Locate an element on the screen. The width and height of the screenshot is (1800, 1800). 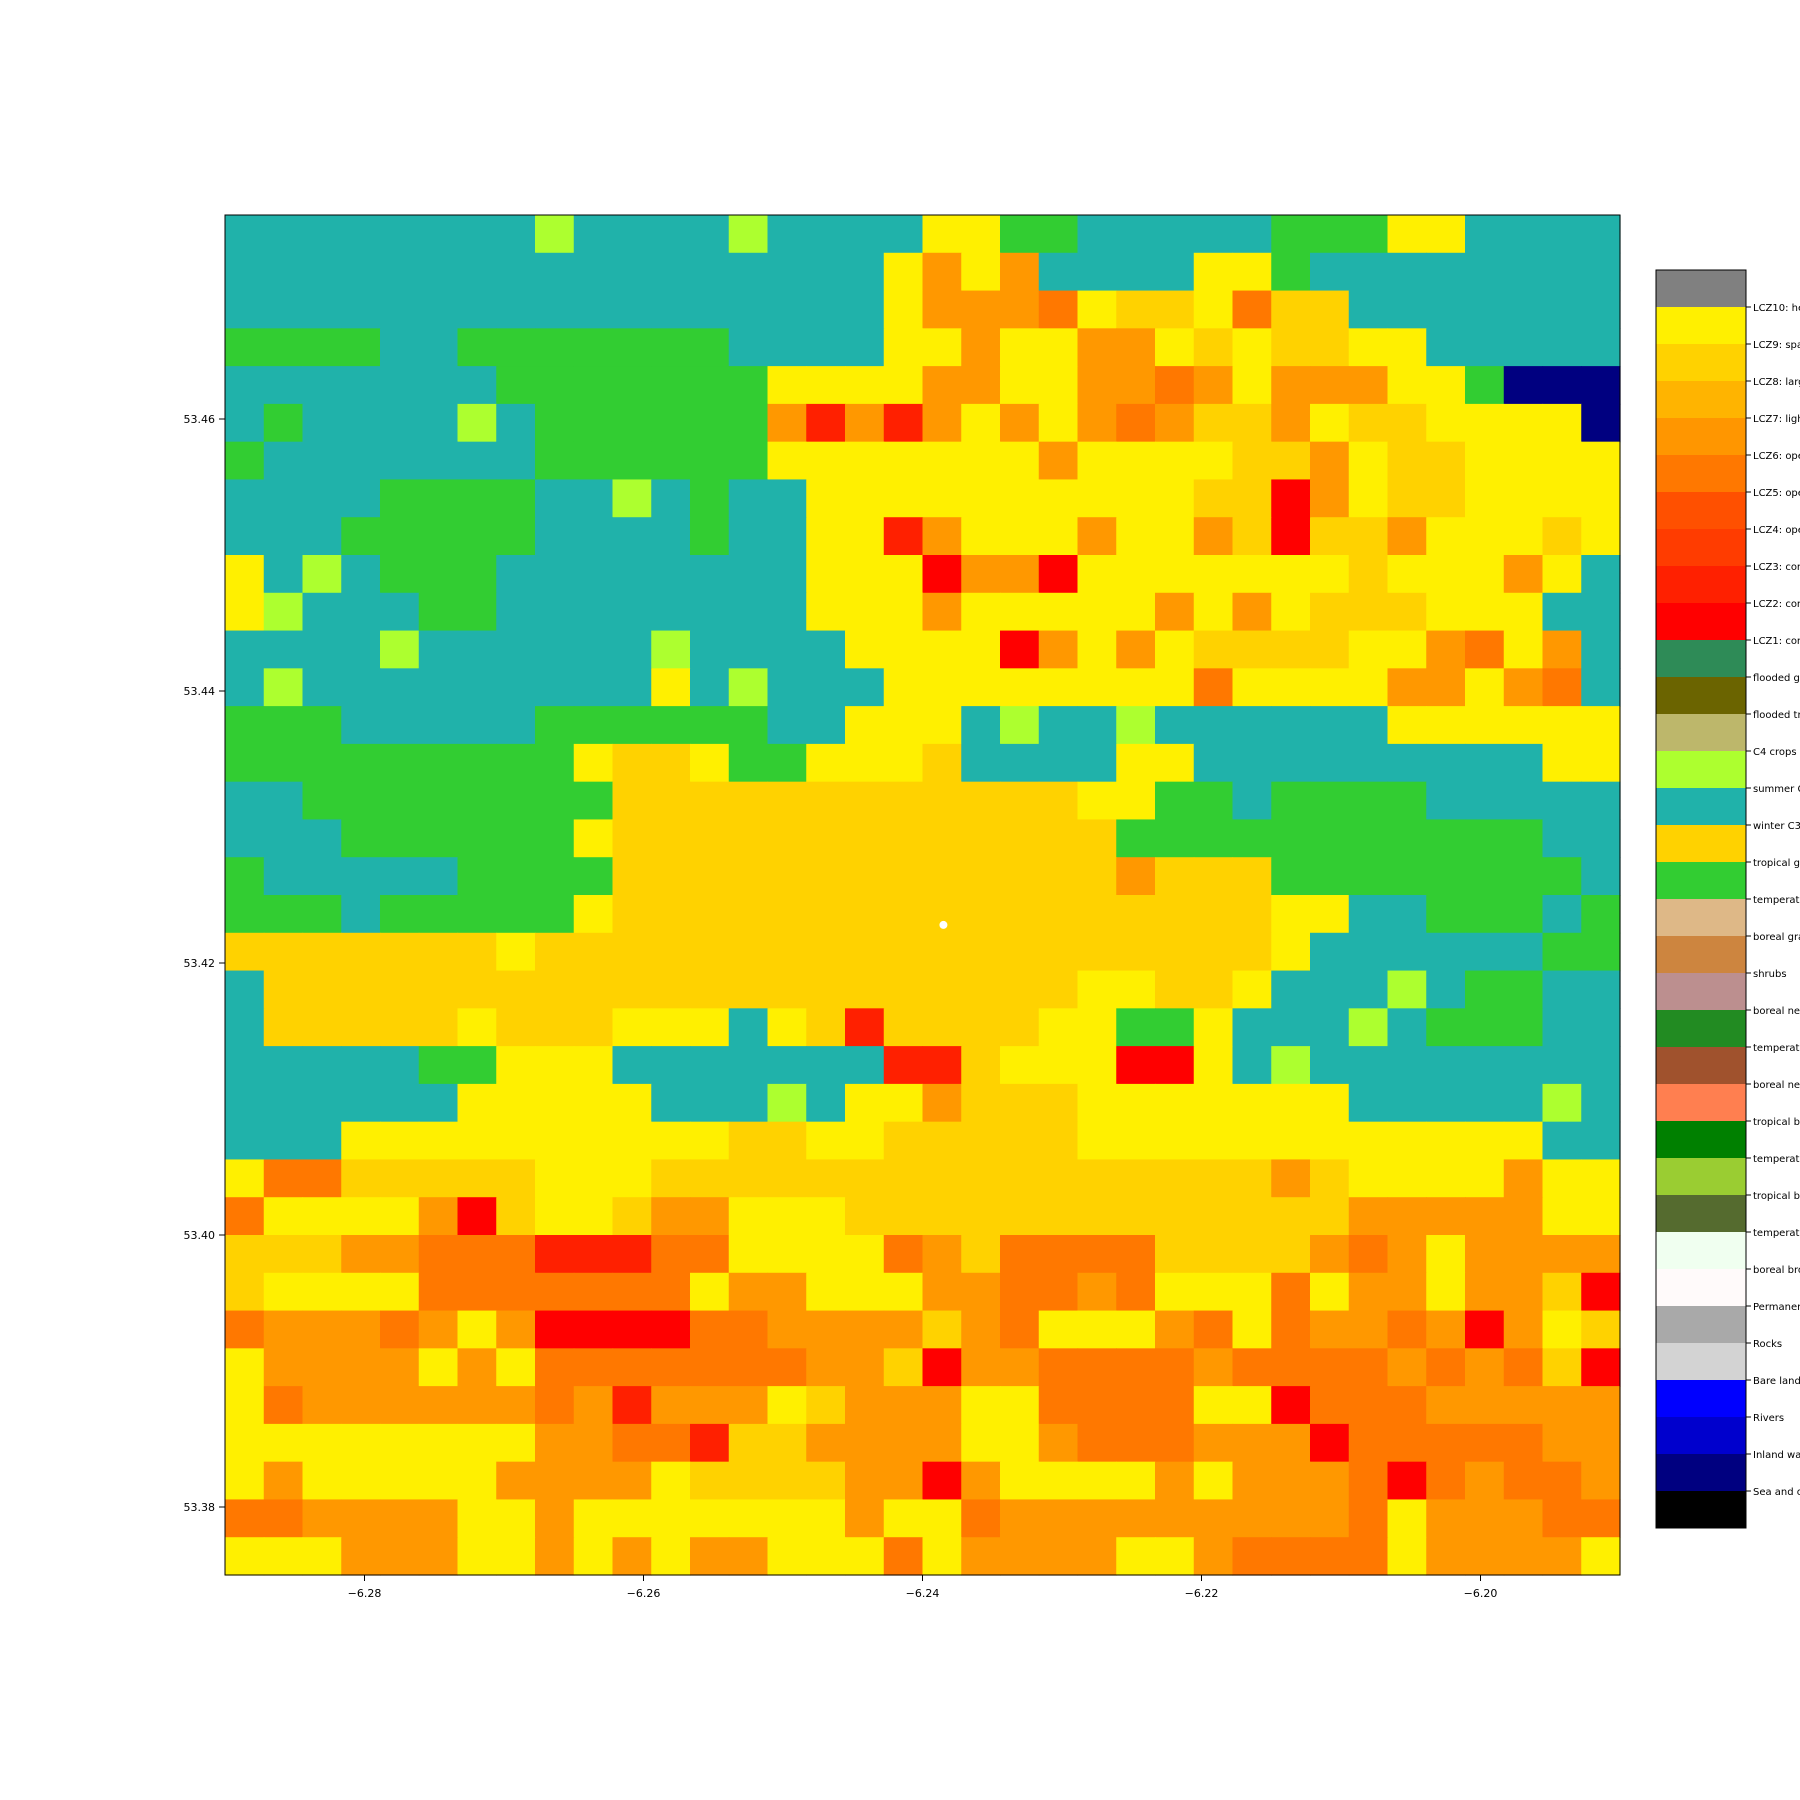
legend-label: temperate is located at coordinates (1776, 1159).